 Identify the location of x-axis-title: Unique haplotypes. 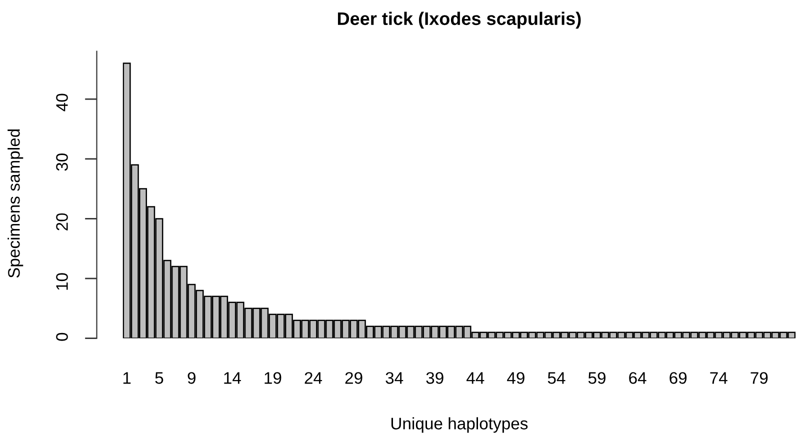
(459, 425).